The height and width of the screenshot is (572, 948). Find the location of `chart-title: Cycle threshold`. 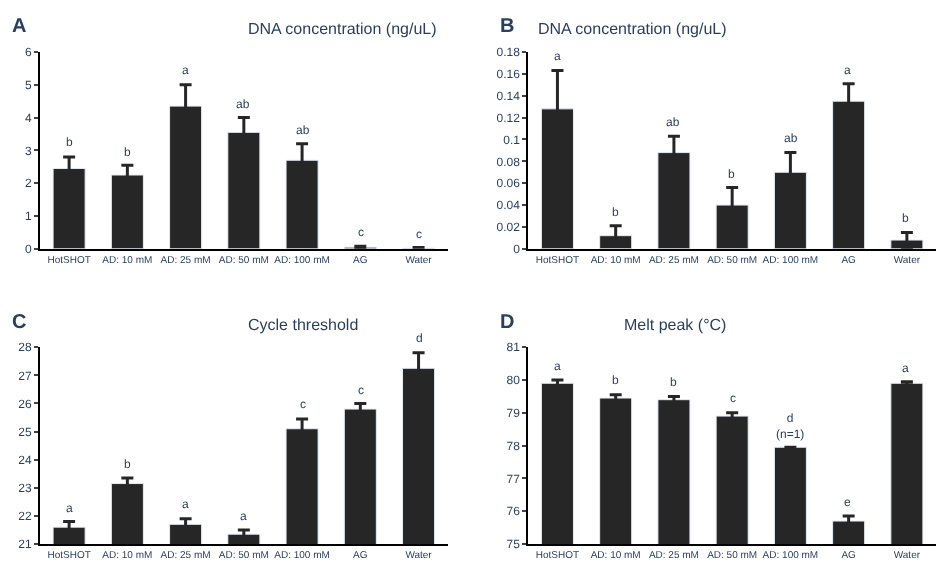

chart-title: Cycle threshold is located at coordinates (303, 325).